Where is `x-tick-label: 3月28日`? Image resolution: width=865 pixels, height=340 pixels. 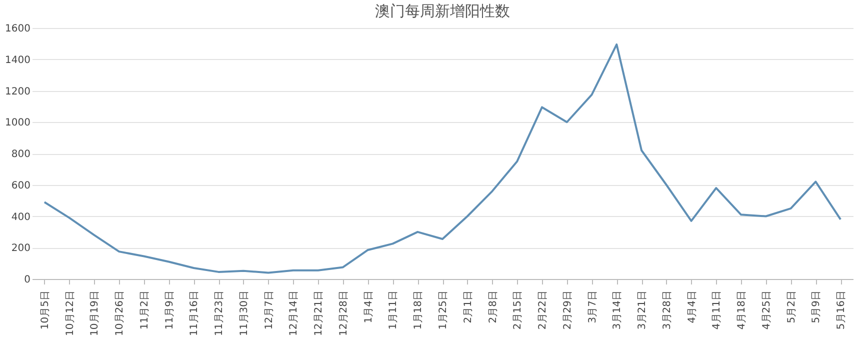
x-tick-label: 3月28日 is located at coordinates (667, 310).